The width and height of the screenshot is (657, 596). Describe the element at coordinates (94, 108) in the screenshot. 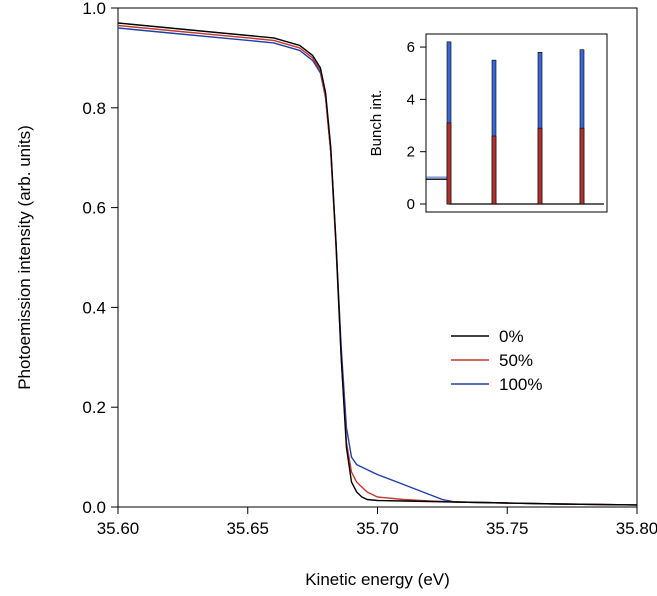

I see `y-tick-label: 0.8` at that location.